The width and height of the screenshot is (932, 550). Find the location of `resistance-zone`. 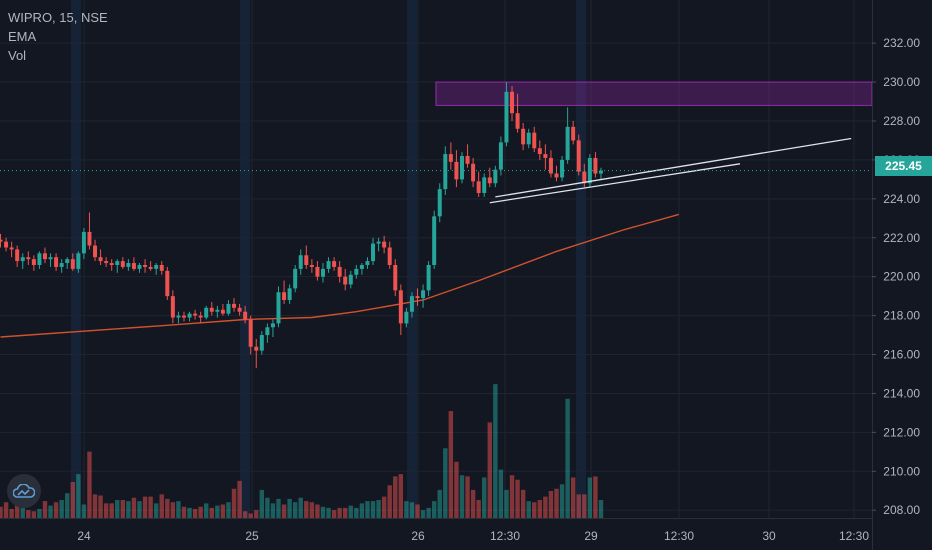

resistance-zone is located at coordinates (654, 93).